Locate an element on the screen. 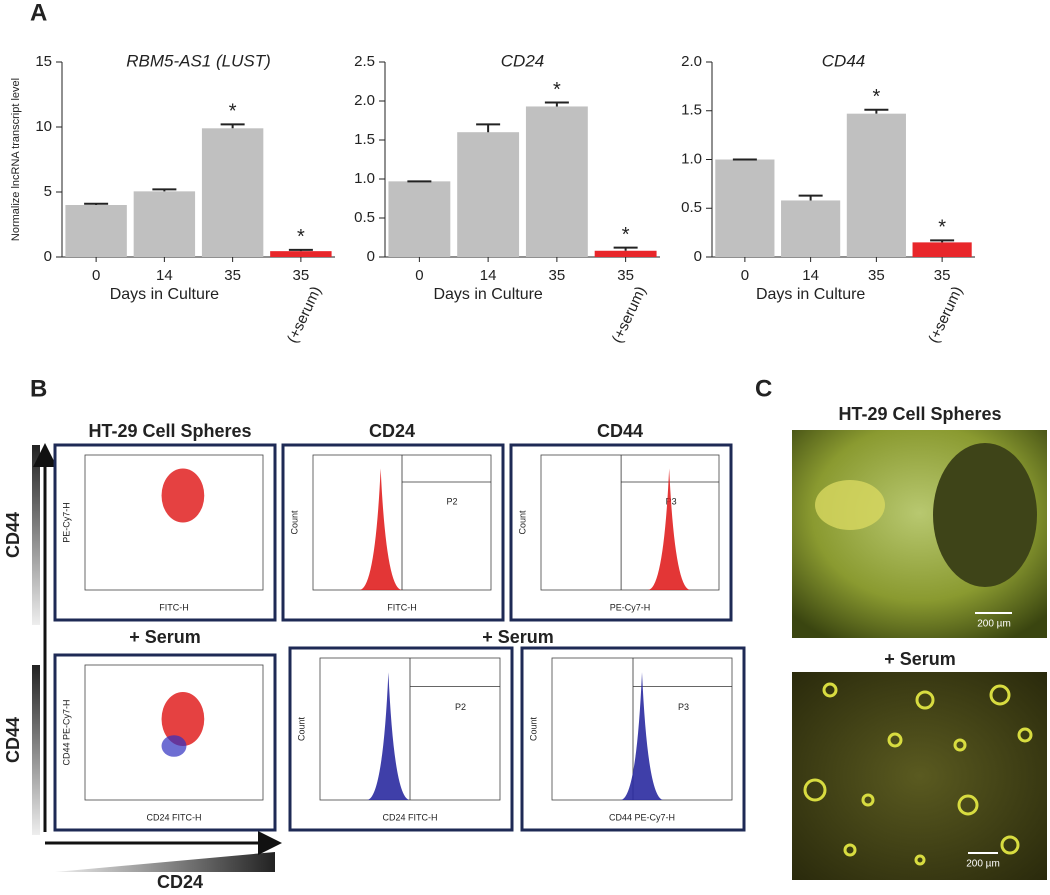  image-title: + Serum is located at coordinates (920, 659).